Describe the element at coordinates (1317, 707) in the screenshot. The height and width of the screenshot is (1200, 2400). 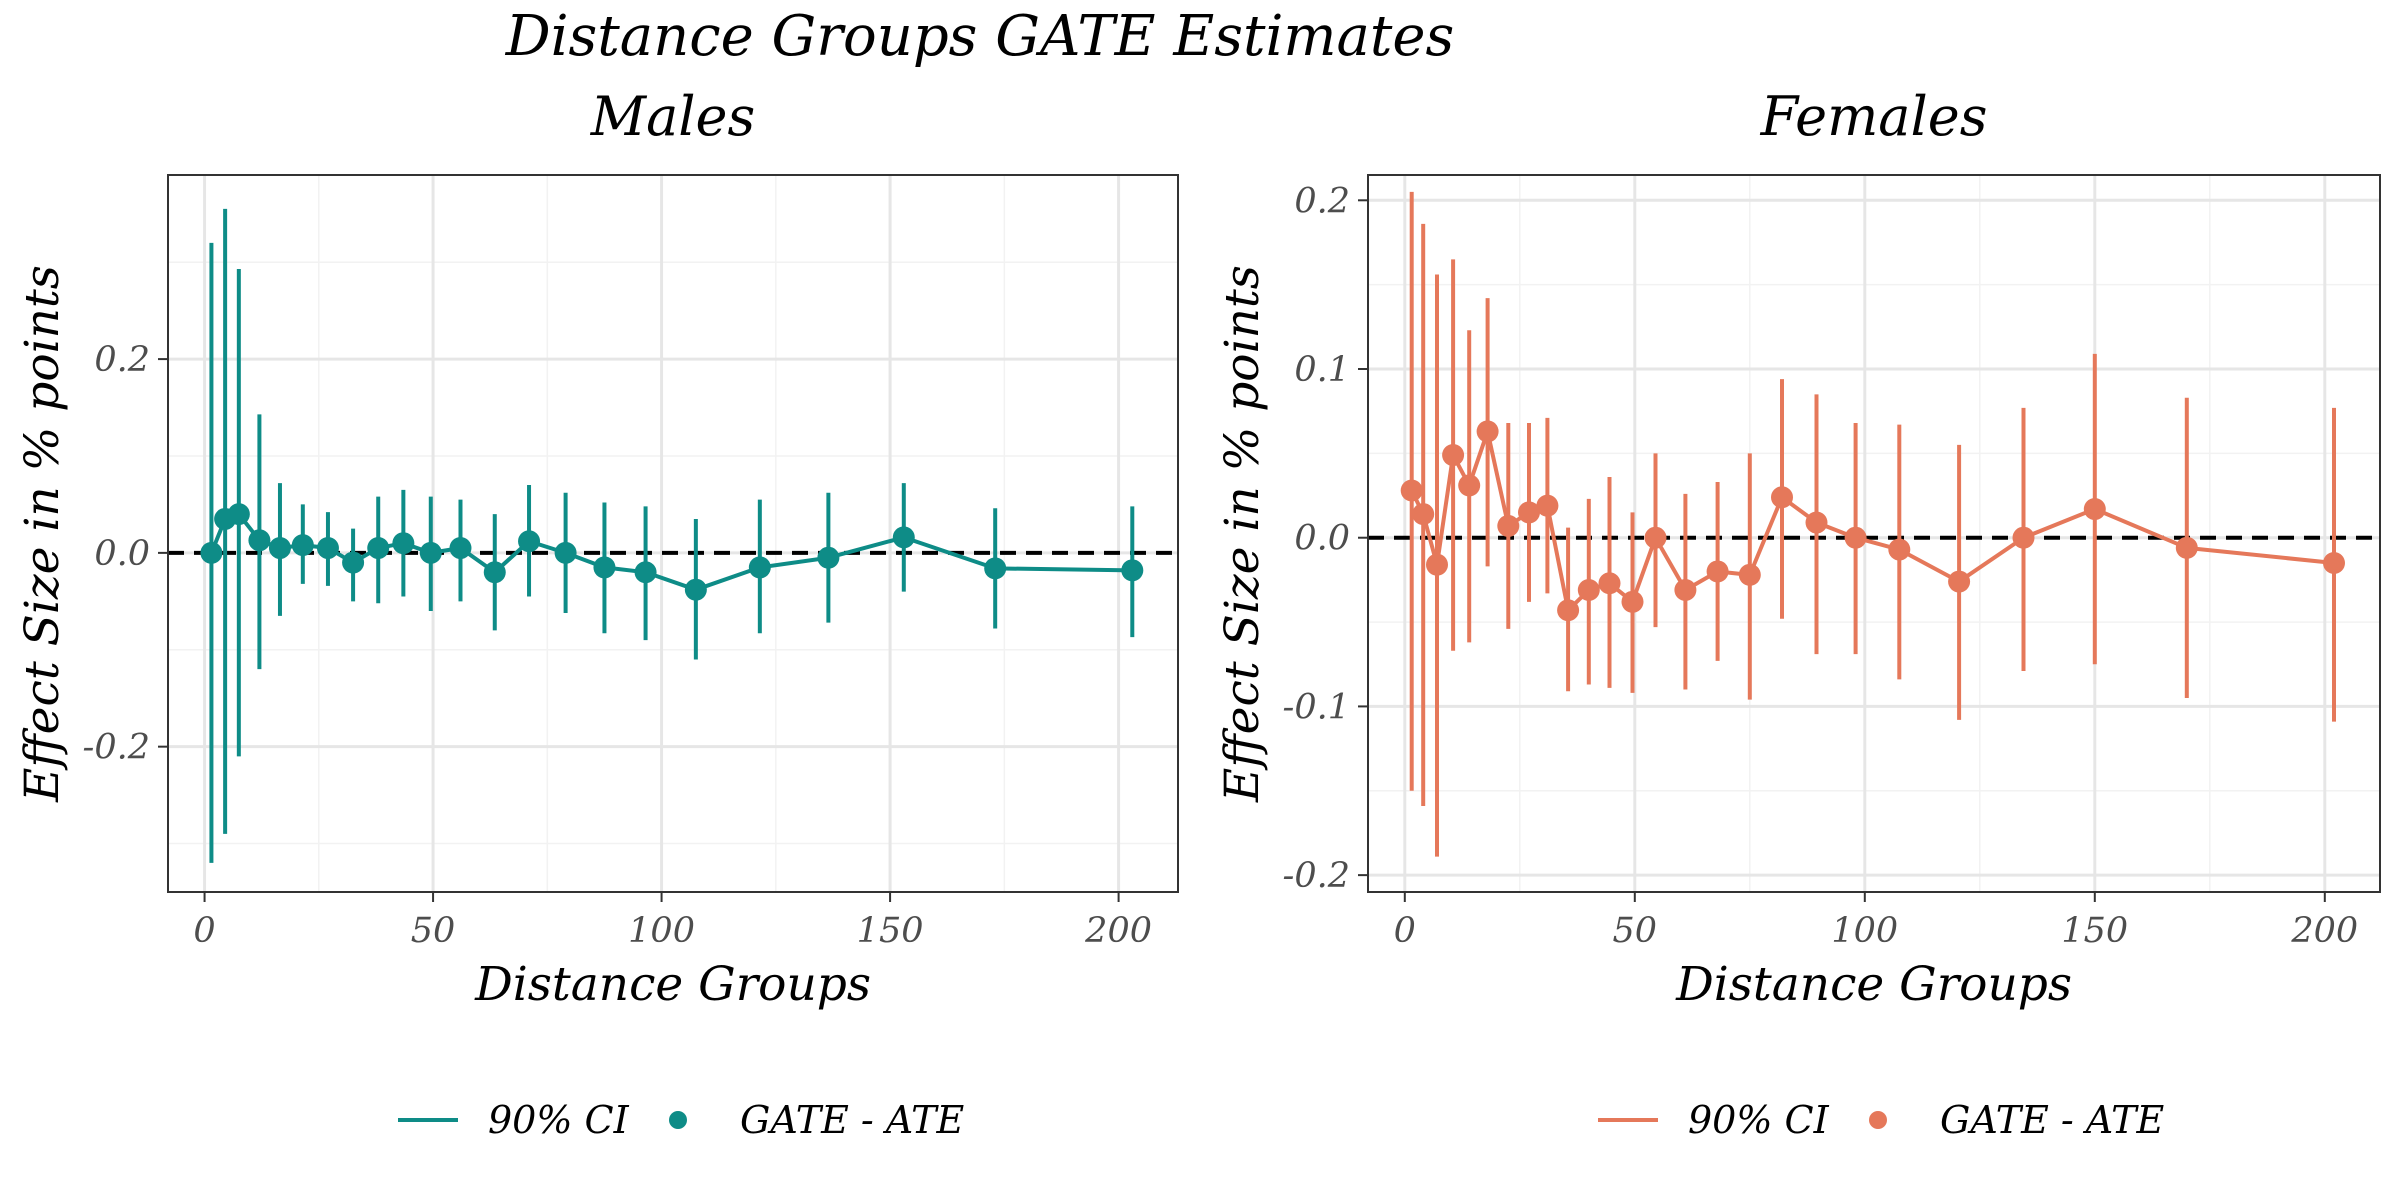
I see `females-y-tick-label: -0.1` at that location.